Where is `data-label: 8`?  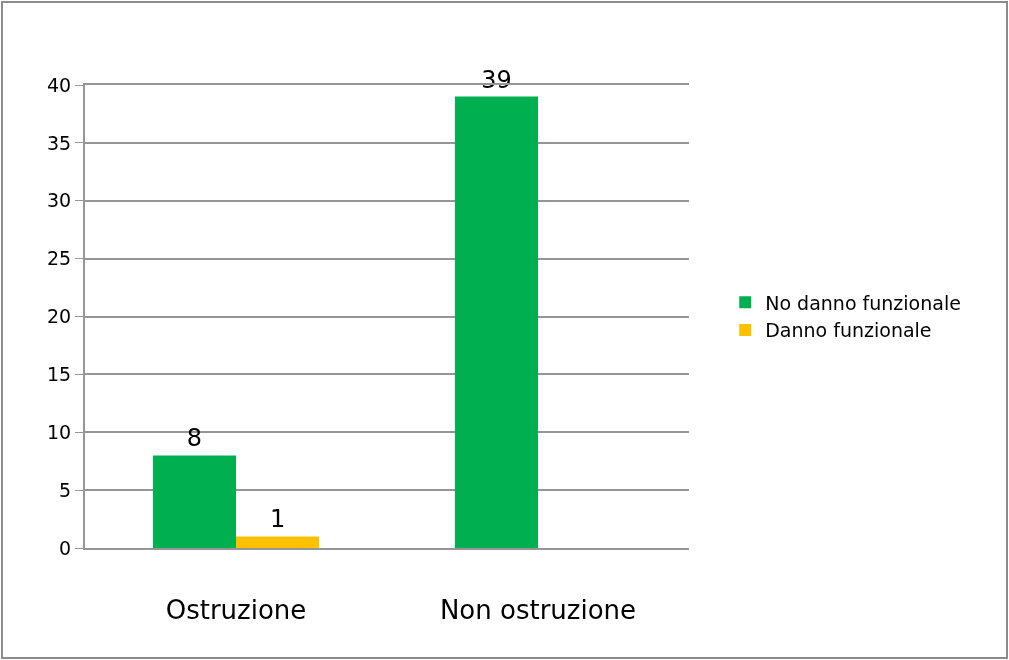 data-label: 8 is located at coordinates (194, 438).